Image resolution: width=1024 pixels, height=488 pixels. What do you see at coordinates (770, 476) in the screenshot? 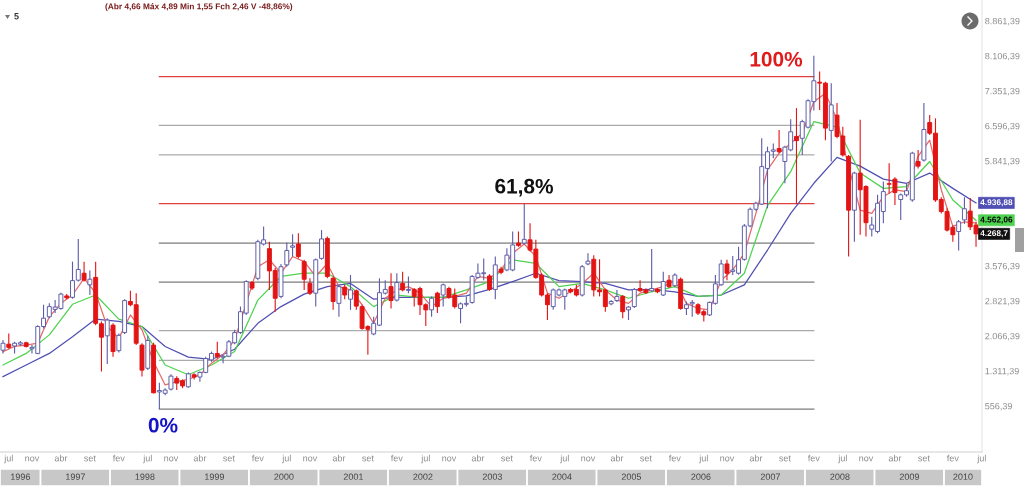
I see `x2-tick-label: 2007` at bounding box center [770, 476].